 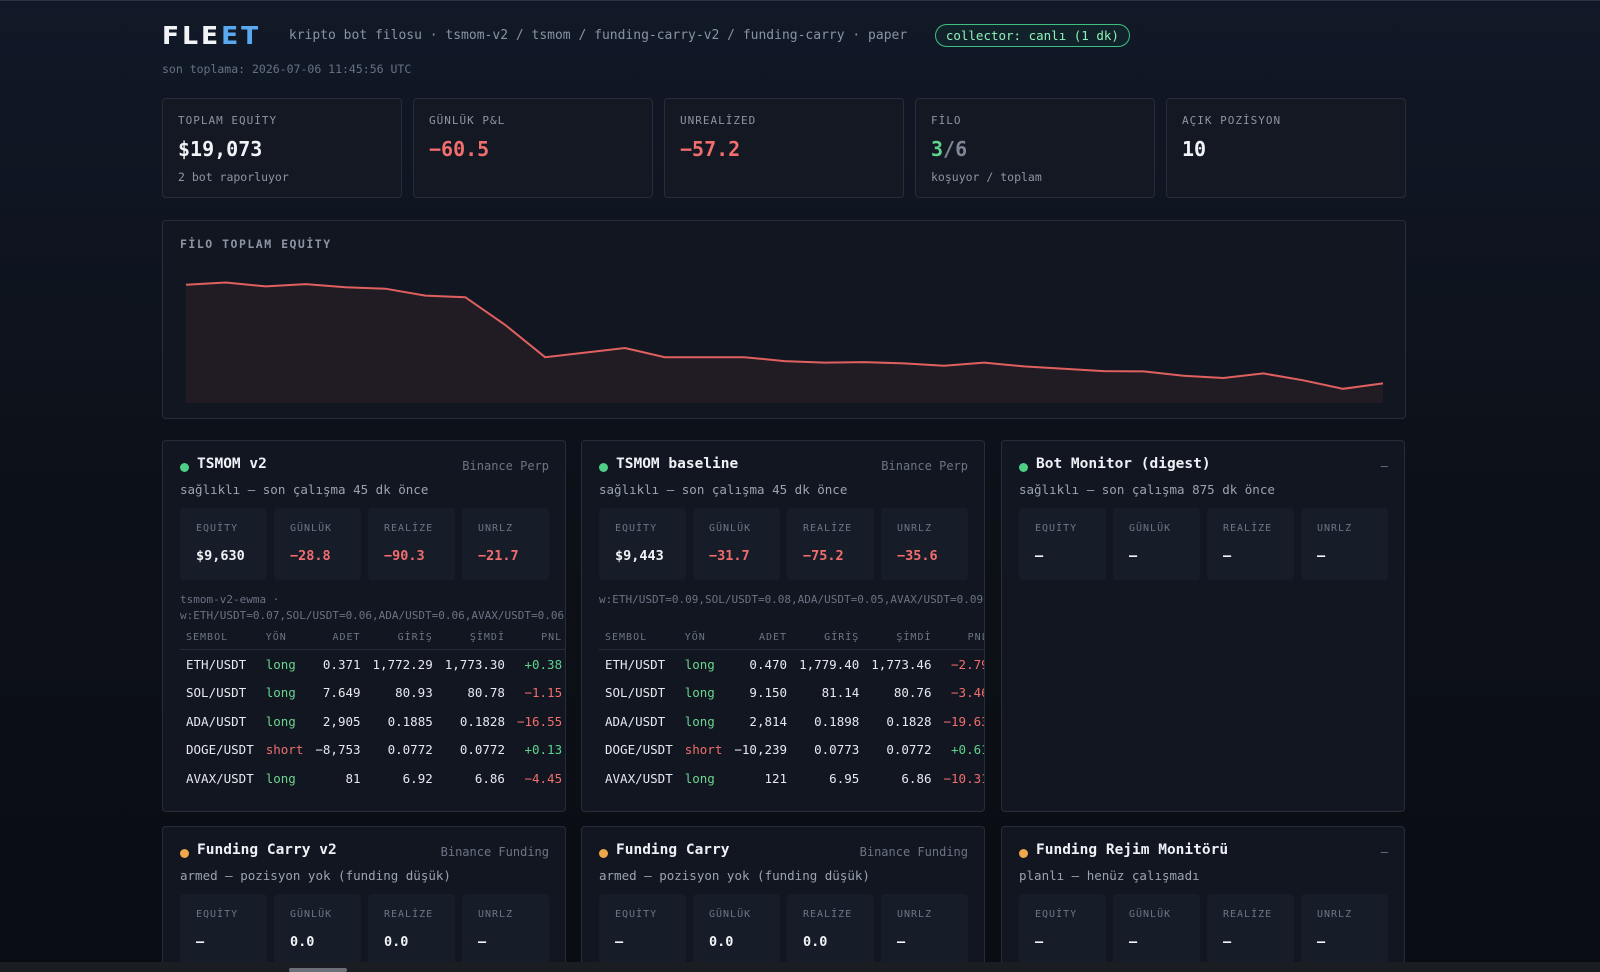 I want to click on bot-health: armed — pozisyon yok (funding düşük), so click(x=734, y=875).